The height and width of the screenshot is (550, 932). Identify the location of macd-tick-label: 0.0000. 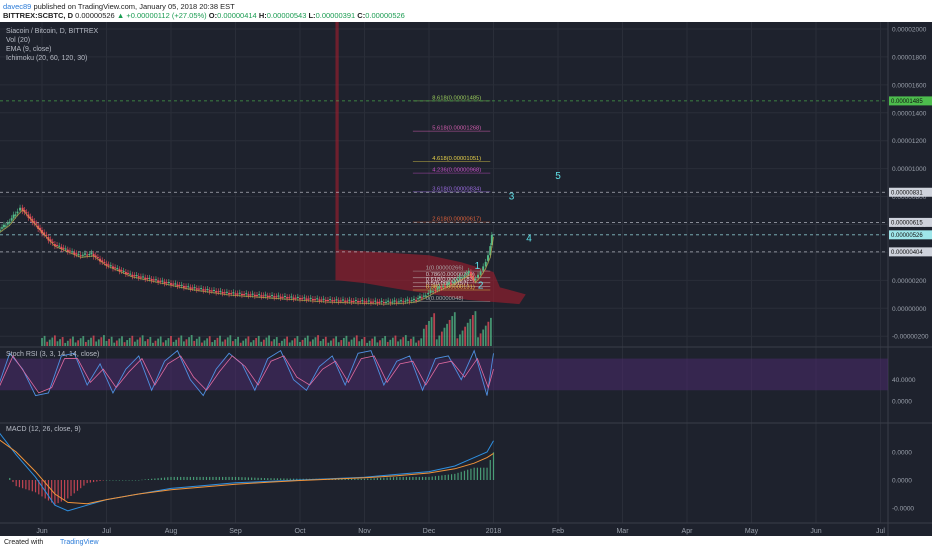
(902, 453).